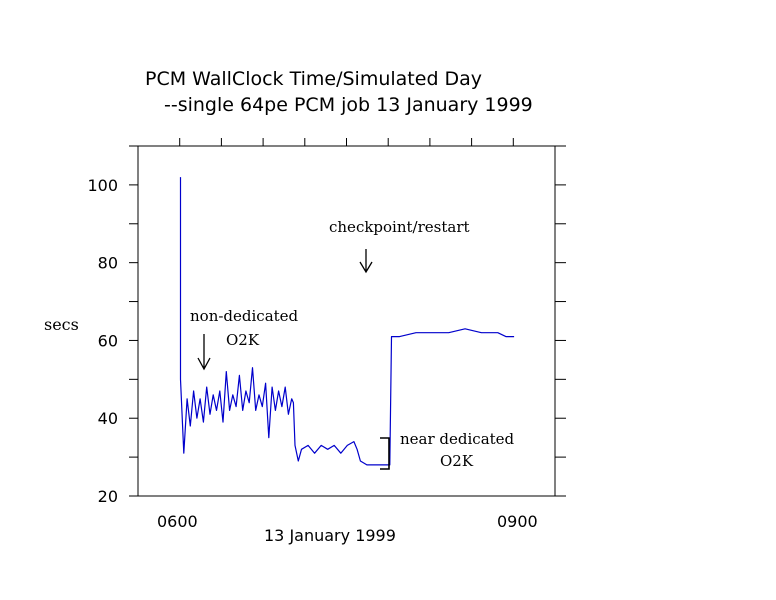 This screenshot has width=776, height=600. I want to click on left-y-ticks, so click(133, 321).